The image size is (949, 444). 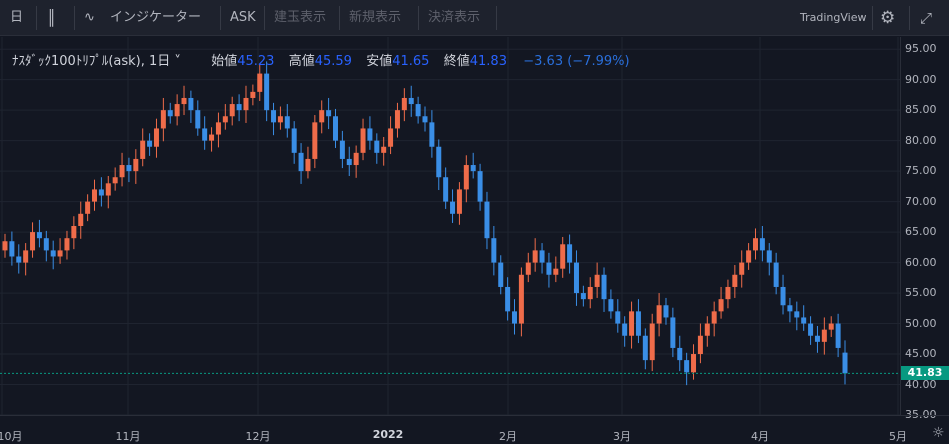 What do you see at coordinates (921, 140) in the screenshot?
I see `price-tick-label: 80.00` at bounding box center [921, 140].